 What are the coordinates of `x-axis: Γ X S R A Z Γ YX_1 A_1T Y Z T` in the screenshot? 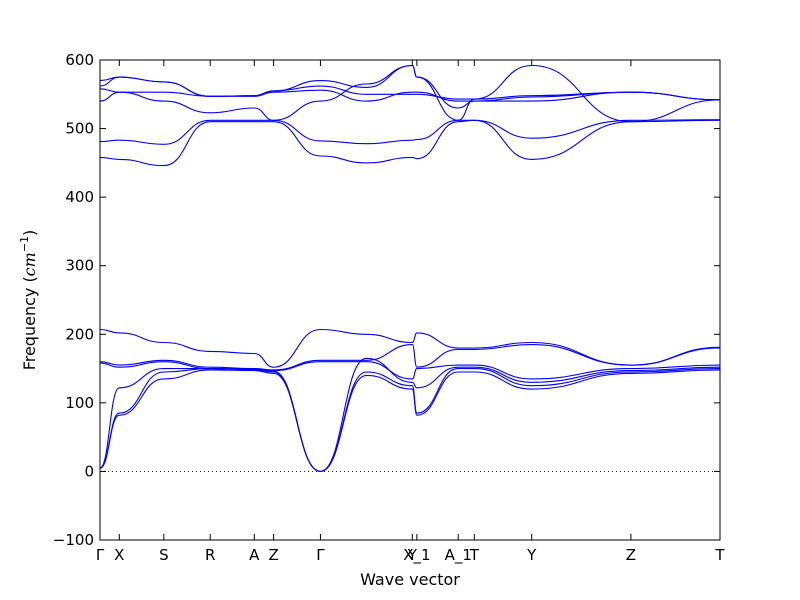 It's located at (411, 555).